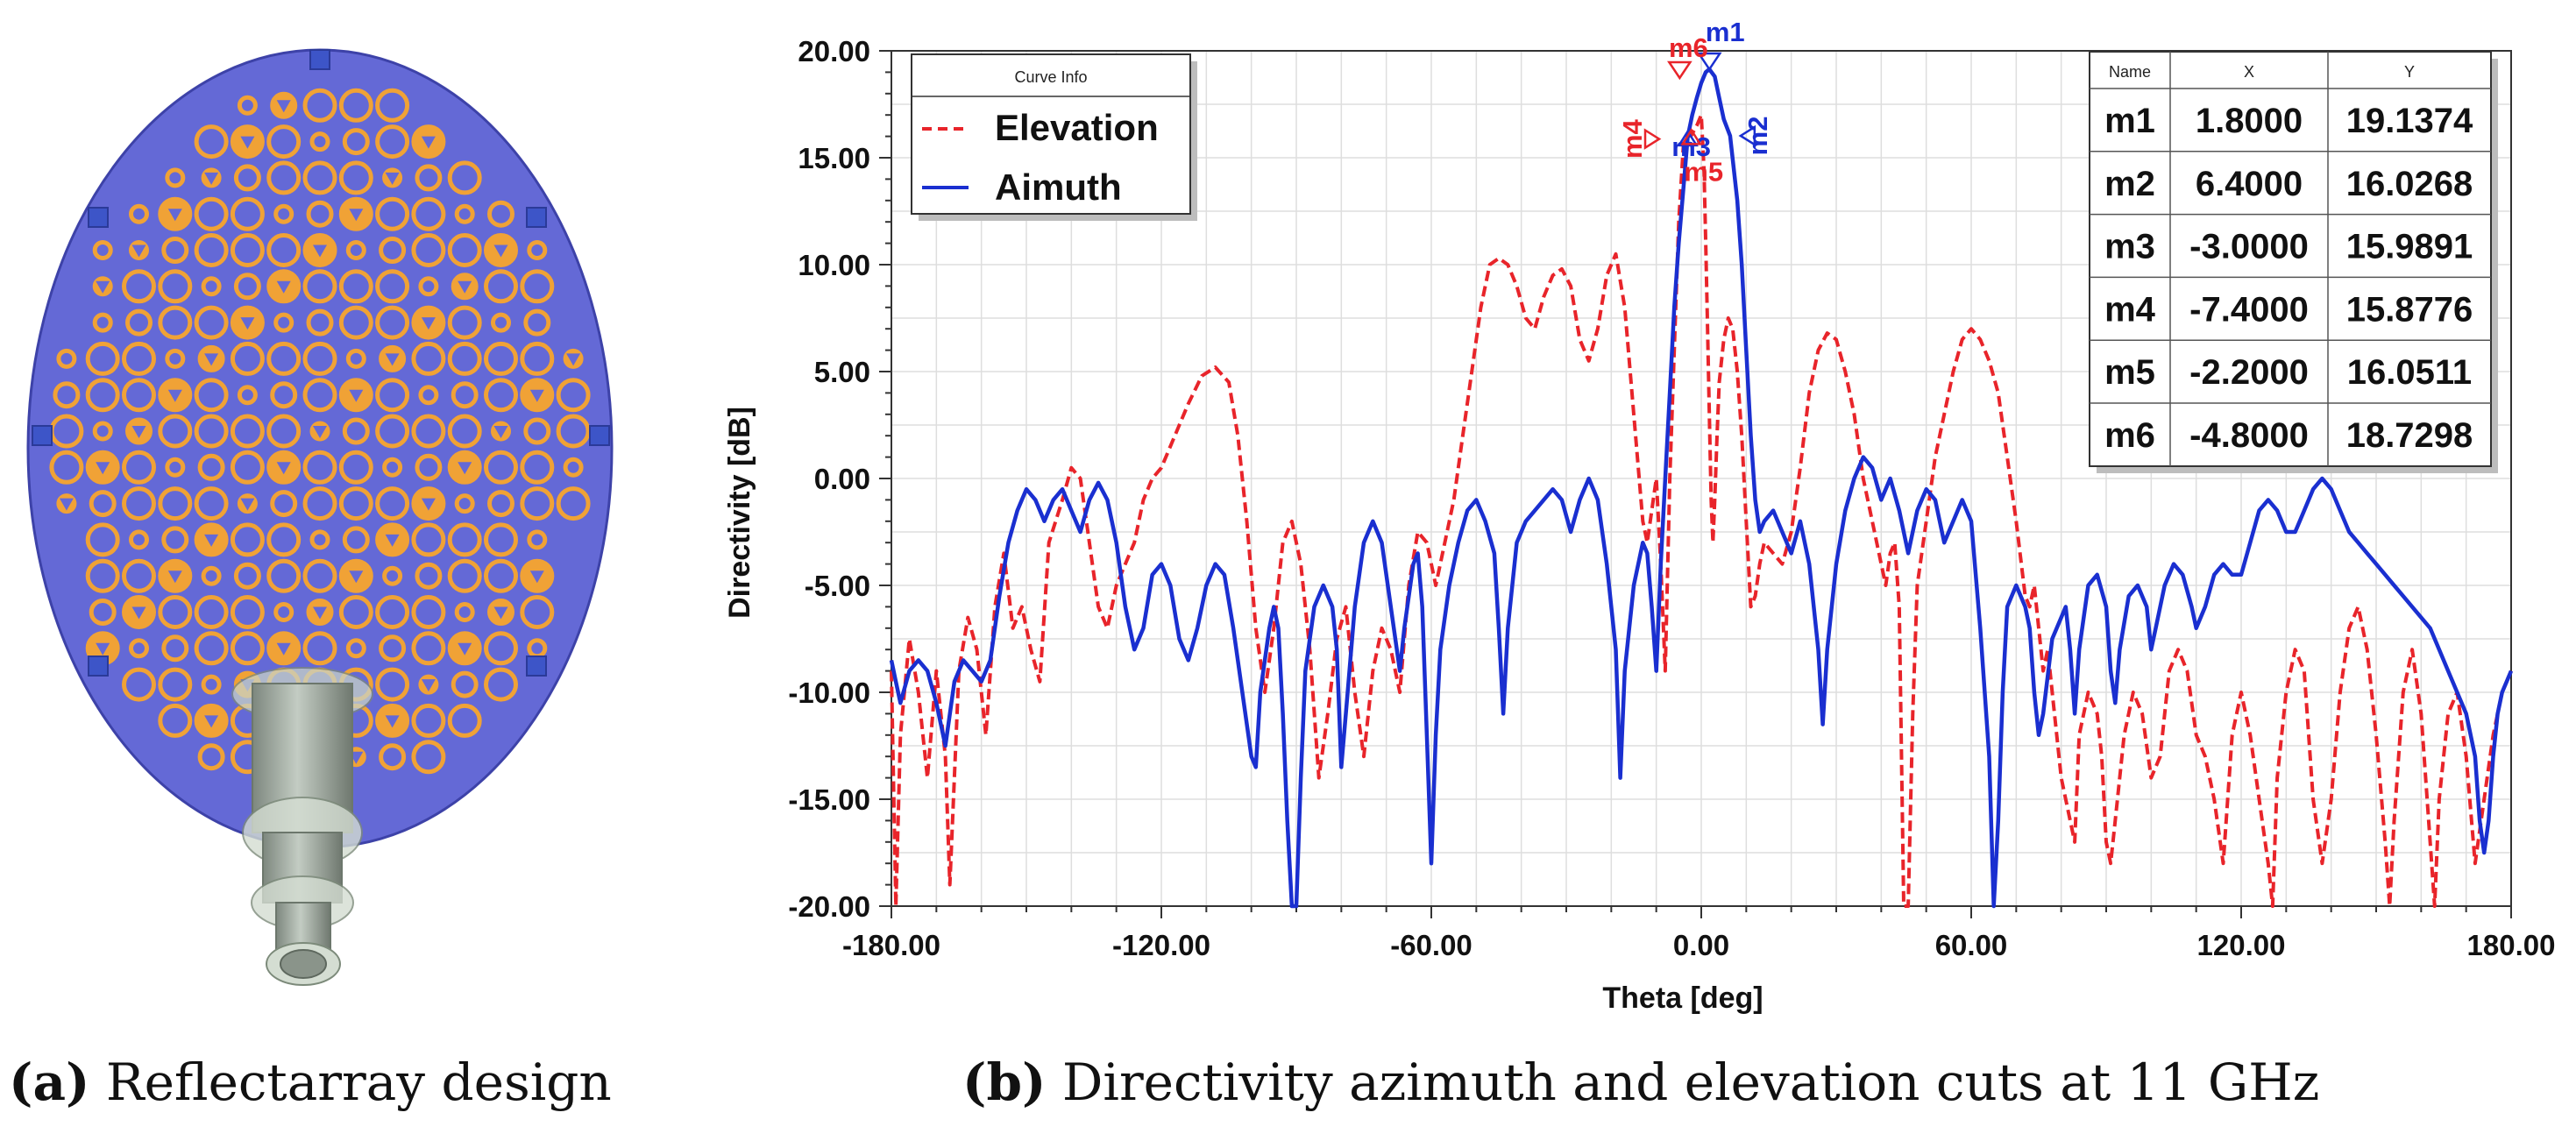  Describe the element at coordinates (2249, 309) in the screenshot. I see `table-cell-x: -7.4000` at that location.